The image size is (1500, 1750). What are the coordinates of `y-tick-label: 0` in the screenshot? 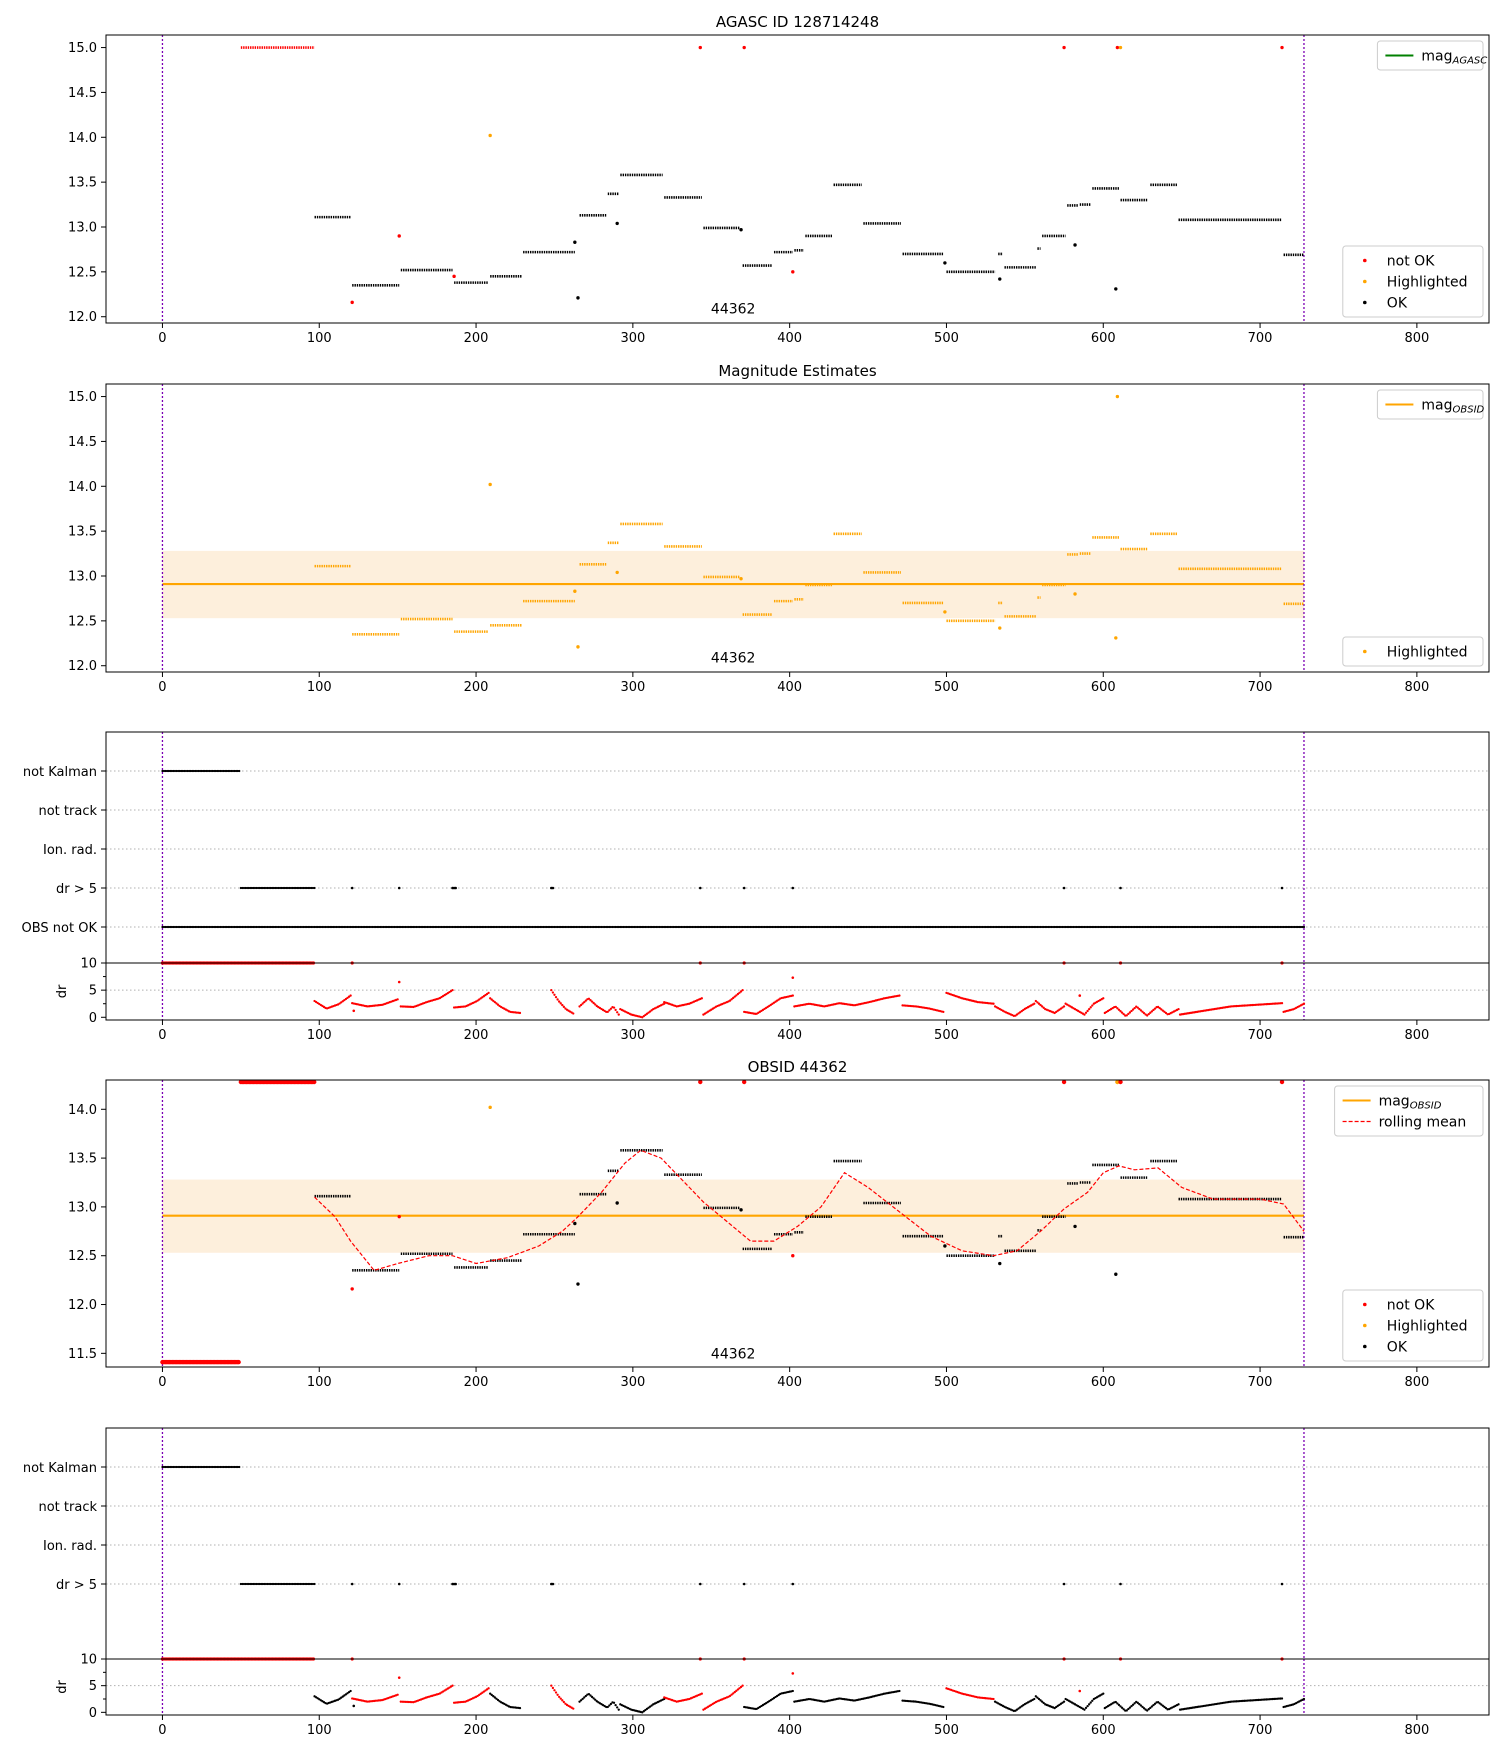 It's located at (93, 1713).